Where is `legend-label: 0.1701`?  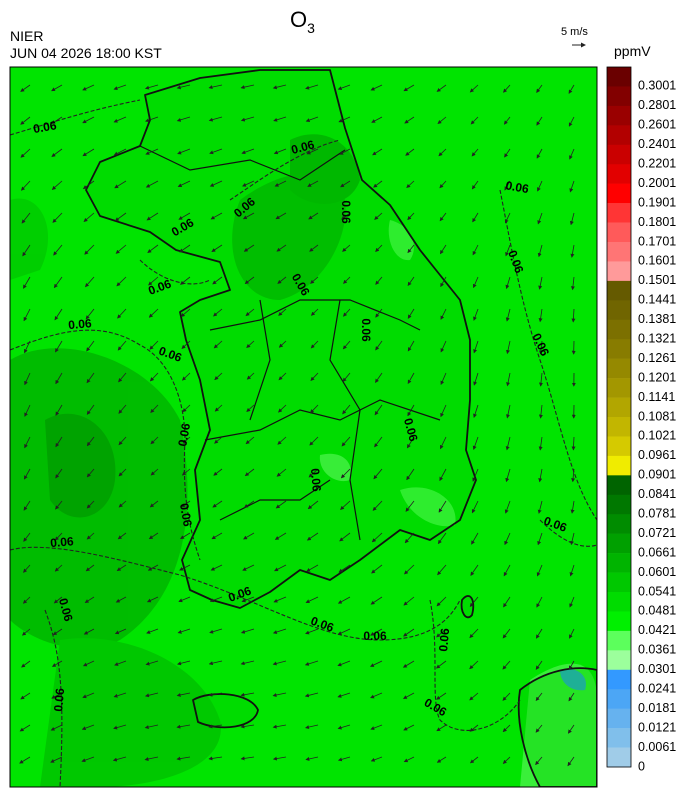 legend-label: 0.1701 is located at coordinates (657, 241).